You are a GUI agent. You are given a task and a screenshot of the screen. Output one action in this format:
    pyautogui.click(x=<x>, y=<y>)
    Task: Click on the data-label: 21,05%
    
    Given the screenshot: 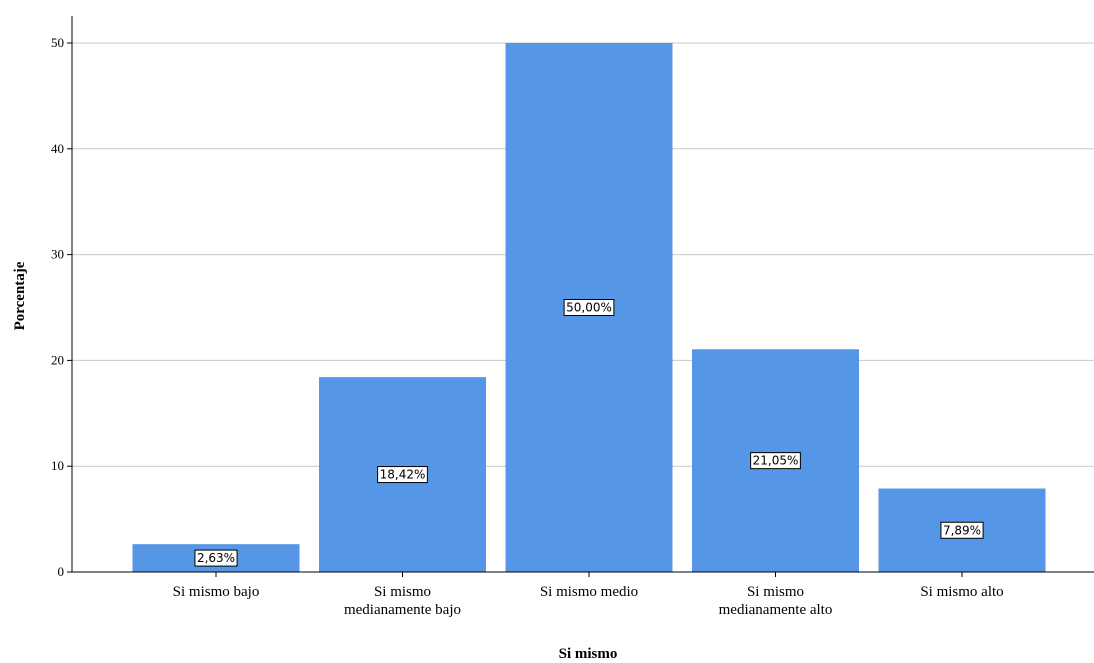 What is the action you would take?
    pyautogui.click(x=775, y=461)
    